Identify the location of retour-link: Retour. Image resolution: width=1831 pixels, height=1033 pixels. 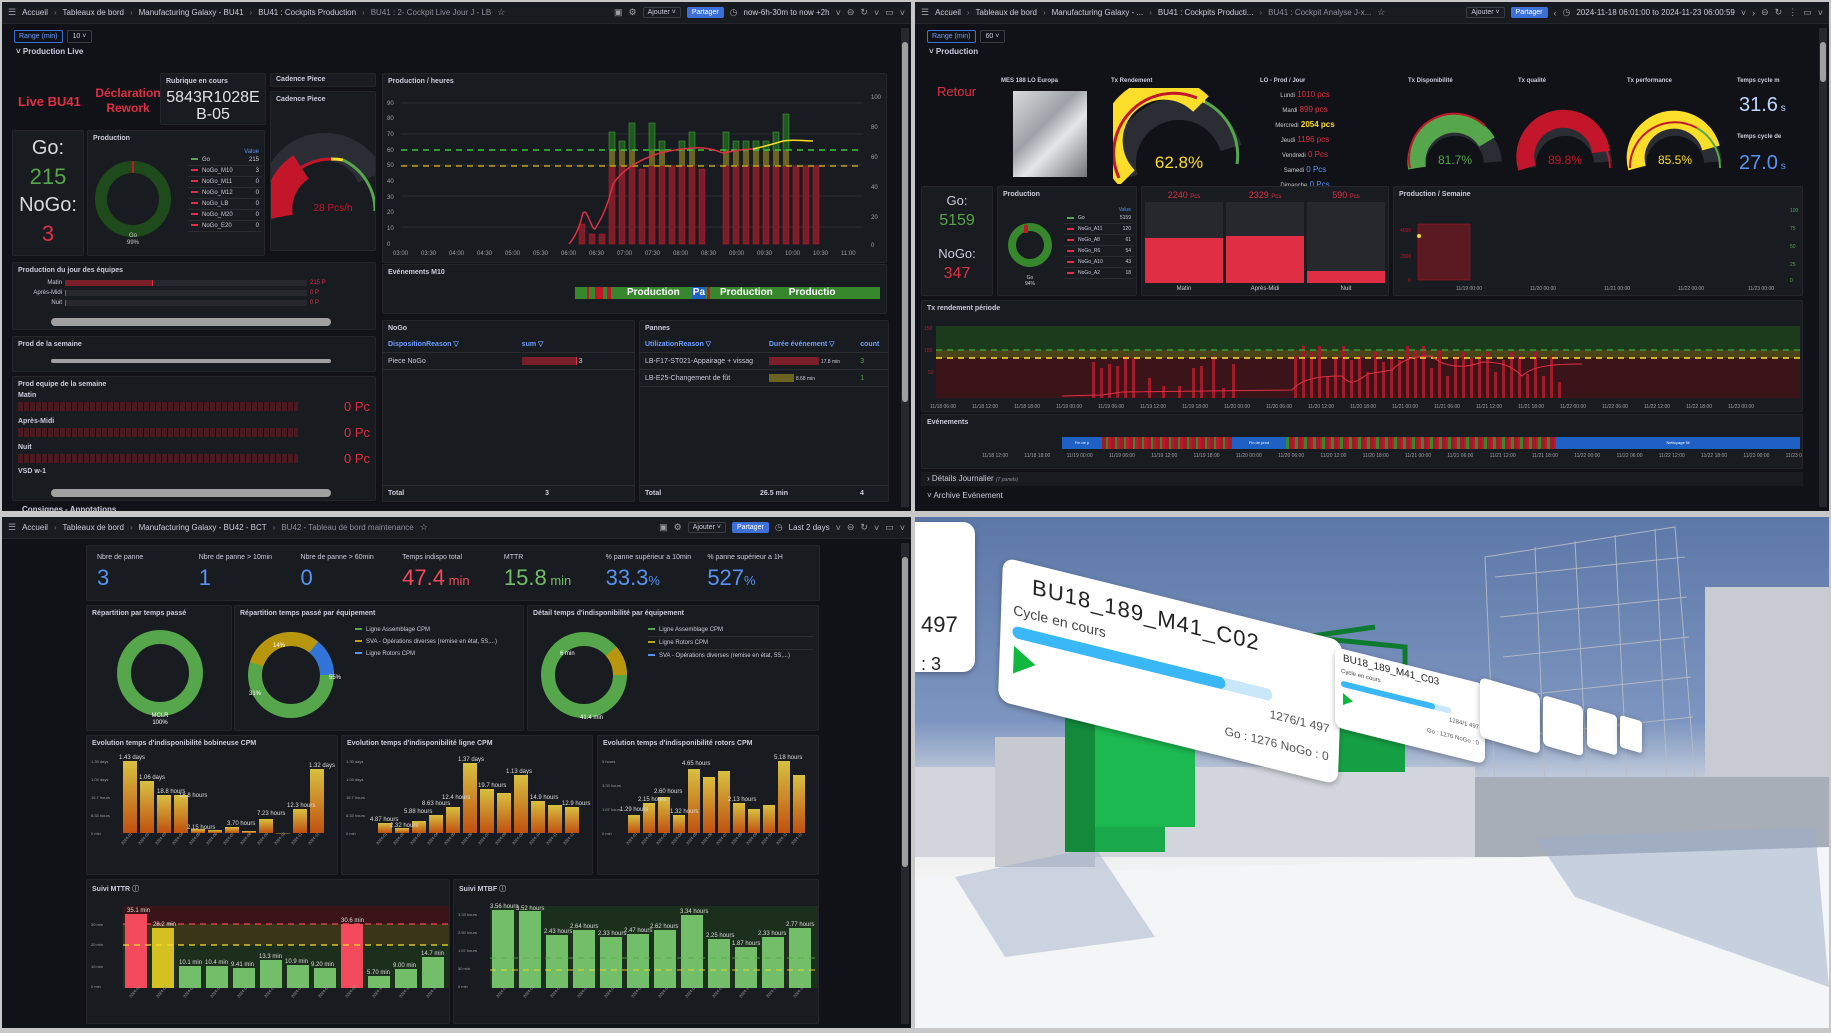
(957, 91).